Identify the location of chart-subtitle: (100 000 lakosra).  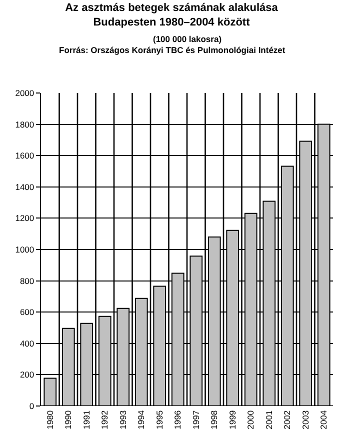
(187, 39).